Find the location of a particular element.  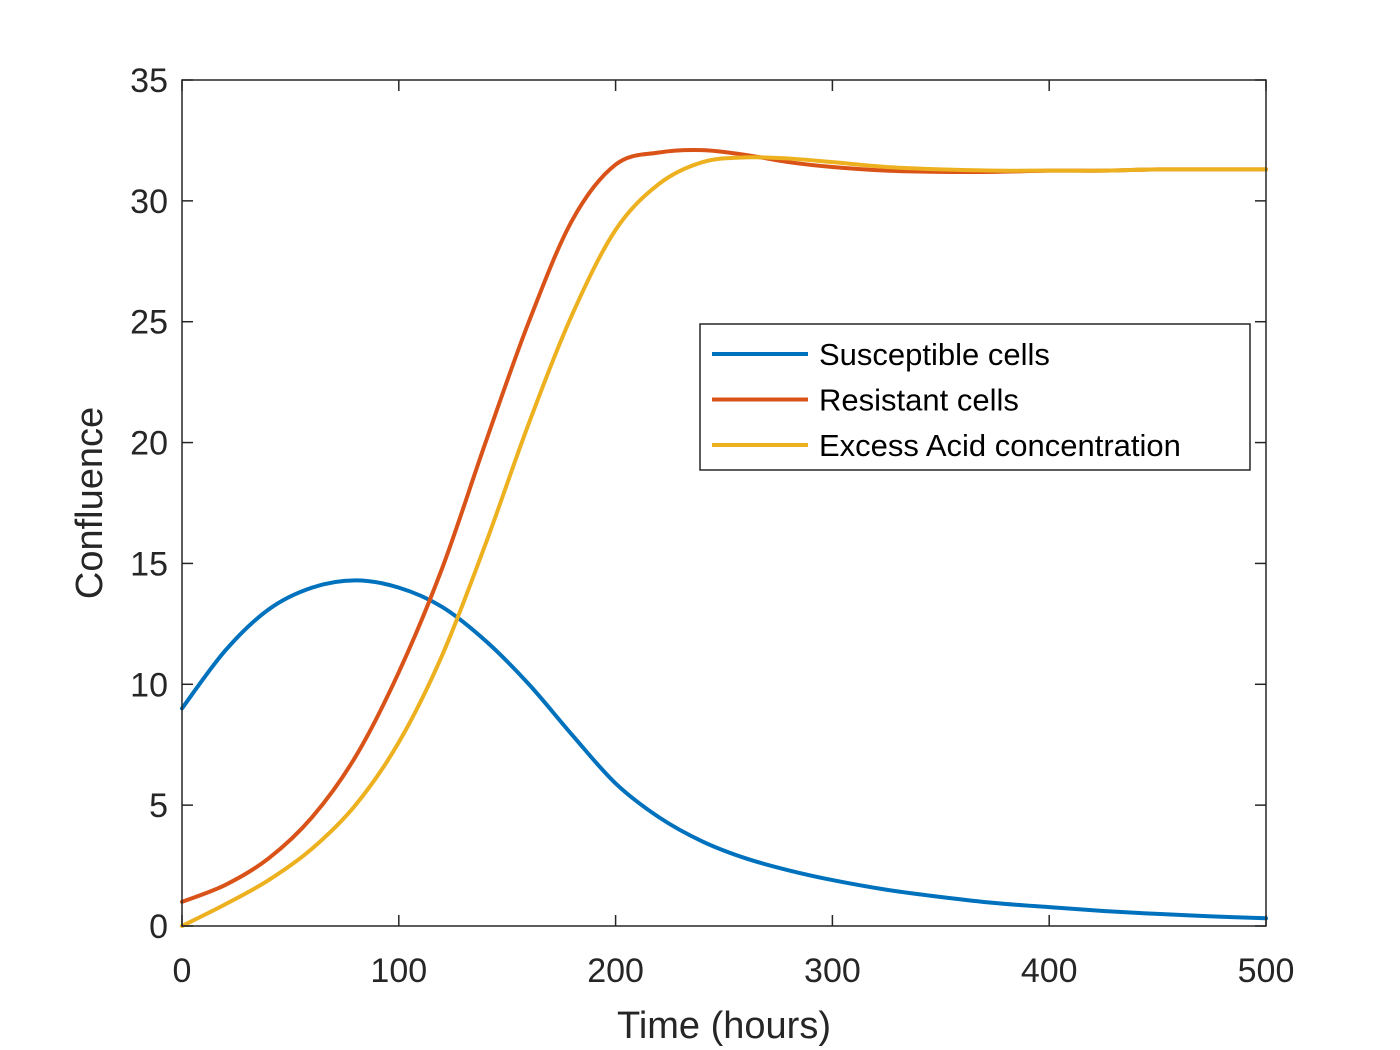

x-tick-label: 400 is located at coordinates (1049, 971).